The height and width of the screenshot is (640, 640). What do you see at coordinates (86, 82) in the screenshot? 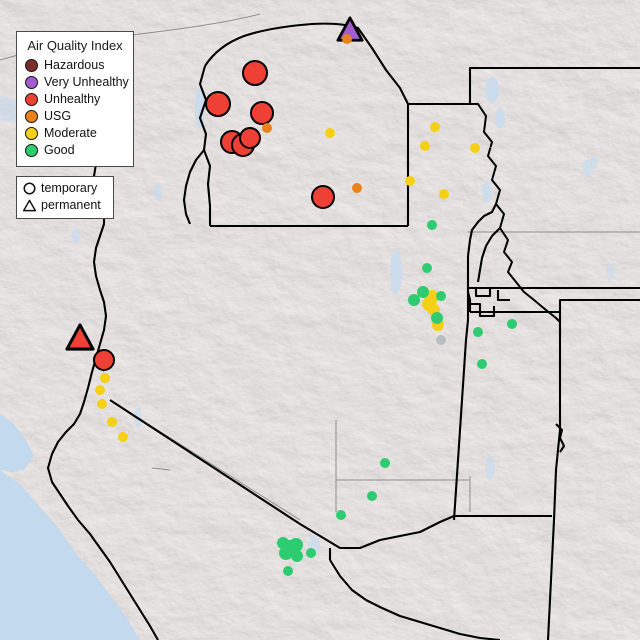
I see `legend-label: Very Unhealthy` at bounding box center [86, 82].